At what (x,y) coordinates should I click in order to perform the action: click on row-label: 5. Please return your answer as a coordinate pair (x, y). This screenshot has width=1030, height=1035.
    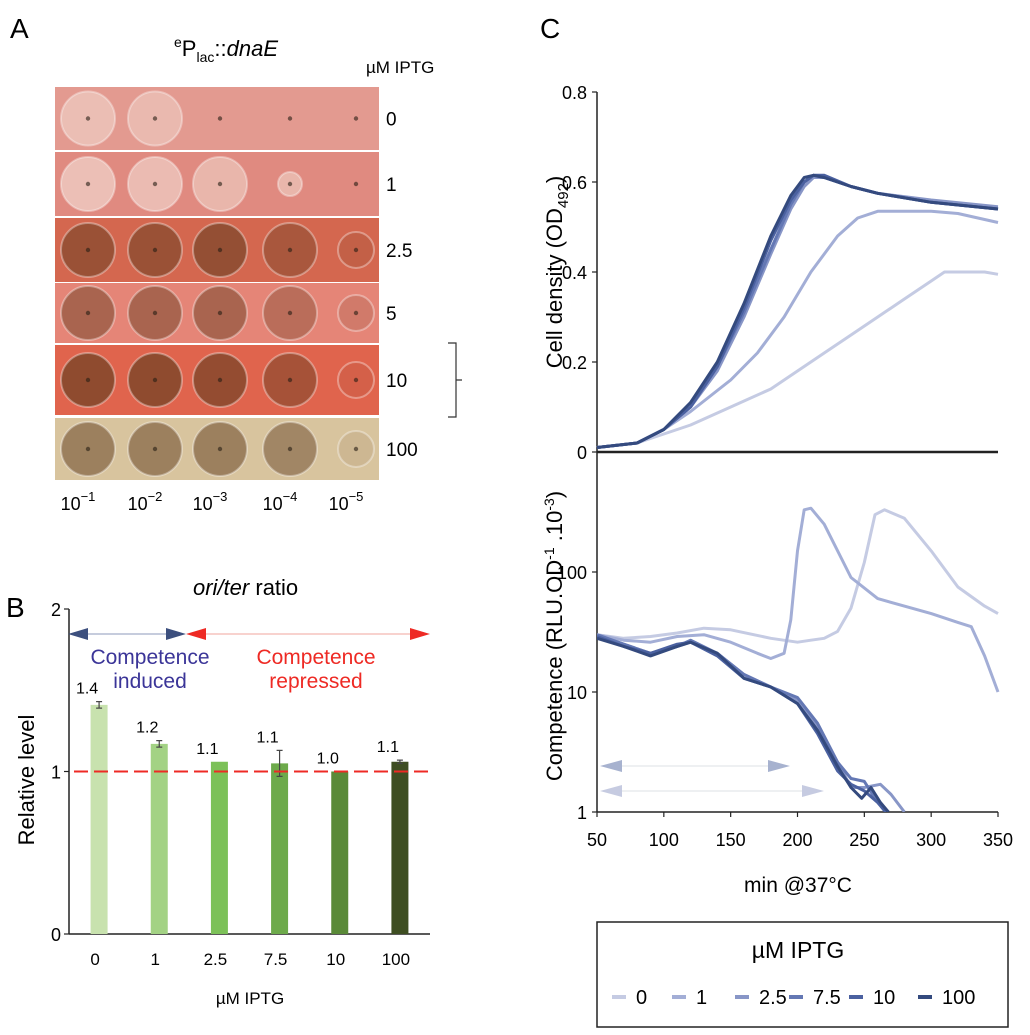
    Looking at the image, I should click on (391, 314).